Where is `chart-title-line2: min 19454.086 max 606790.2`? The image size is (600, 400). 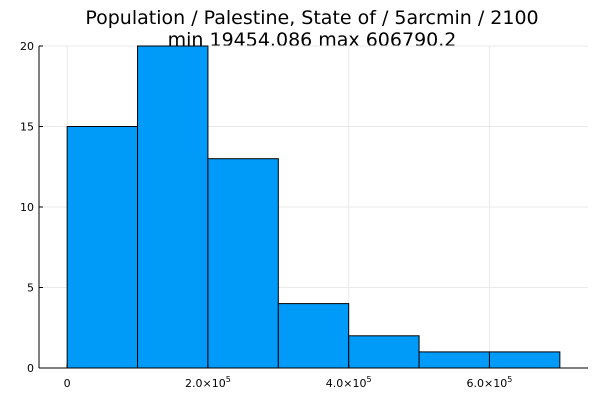 chart-title-line2: min 19454.086 max 606790.2 is located at coordinates (312, 40).